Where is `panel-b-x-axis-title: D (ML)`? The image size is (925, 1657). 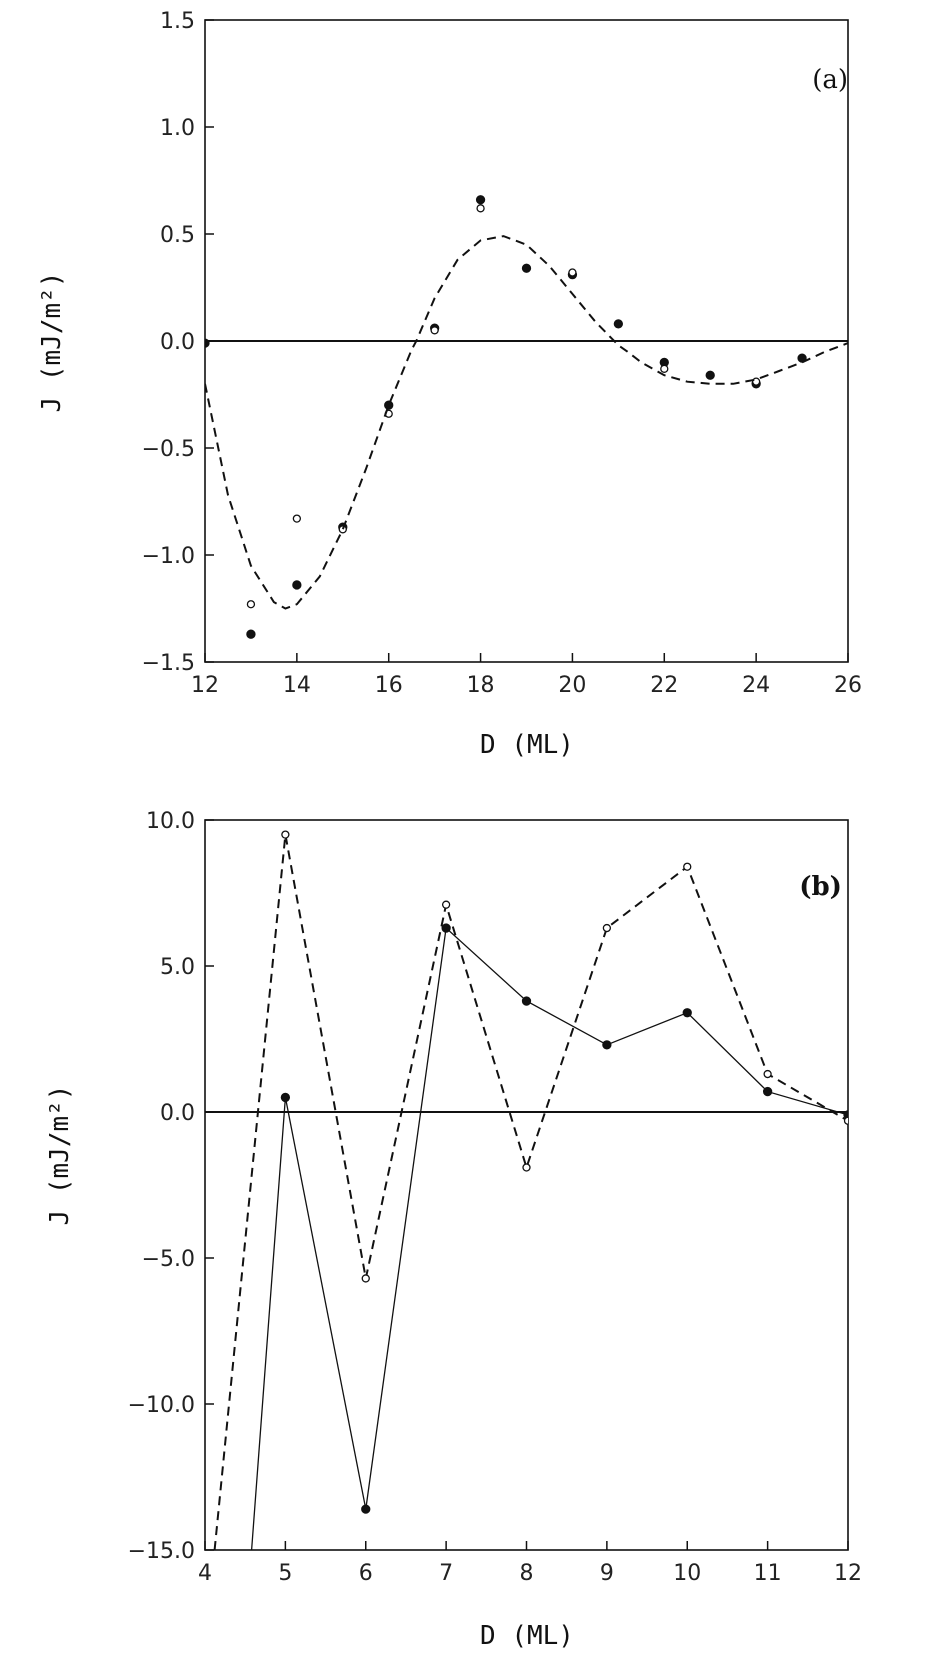
panel-b-x-axis-title: D (ML) is located at coordinates (527, 1636).